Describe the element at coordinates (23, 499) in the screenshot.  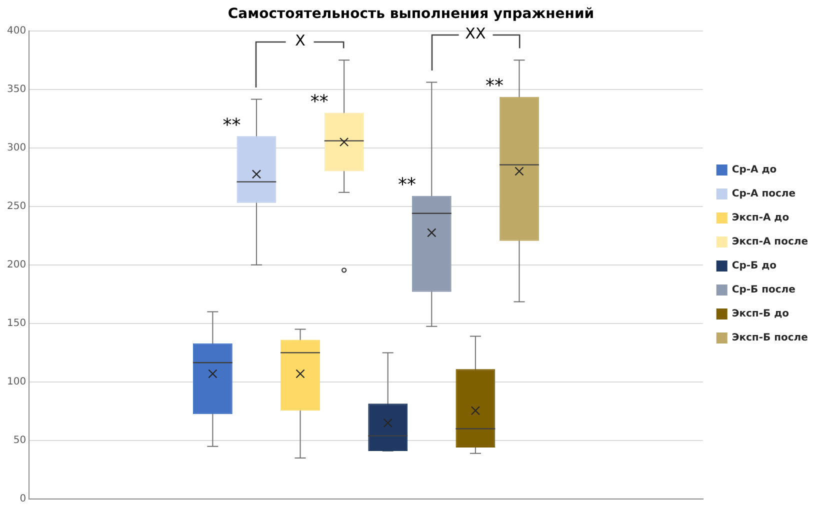
I see `y-tick-label: 0` at that location.